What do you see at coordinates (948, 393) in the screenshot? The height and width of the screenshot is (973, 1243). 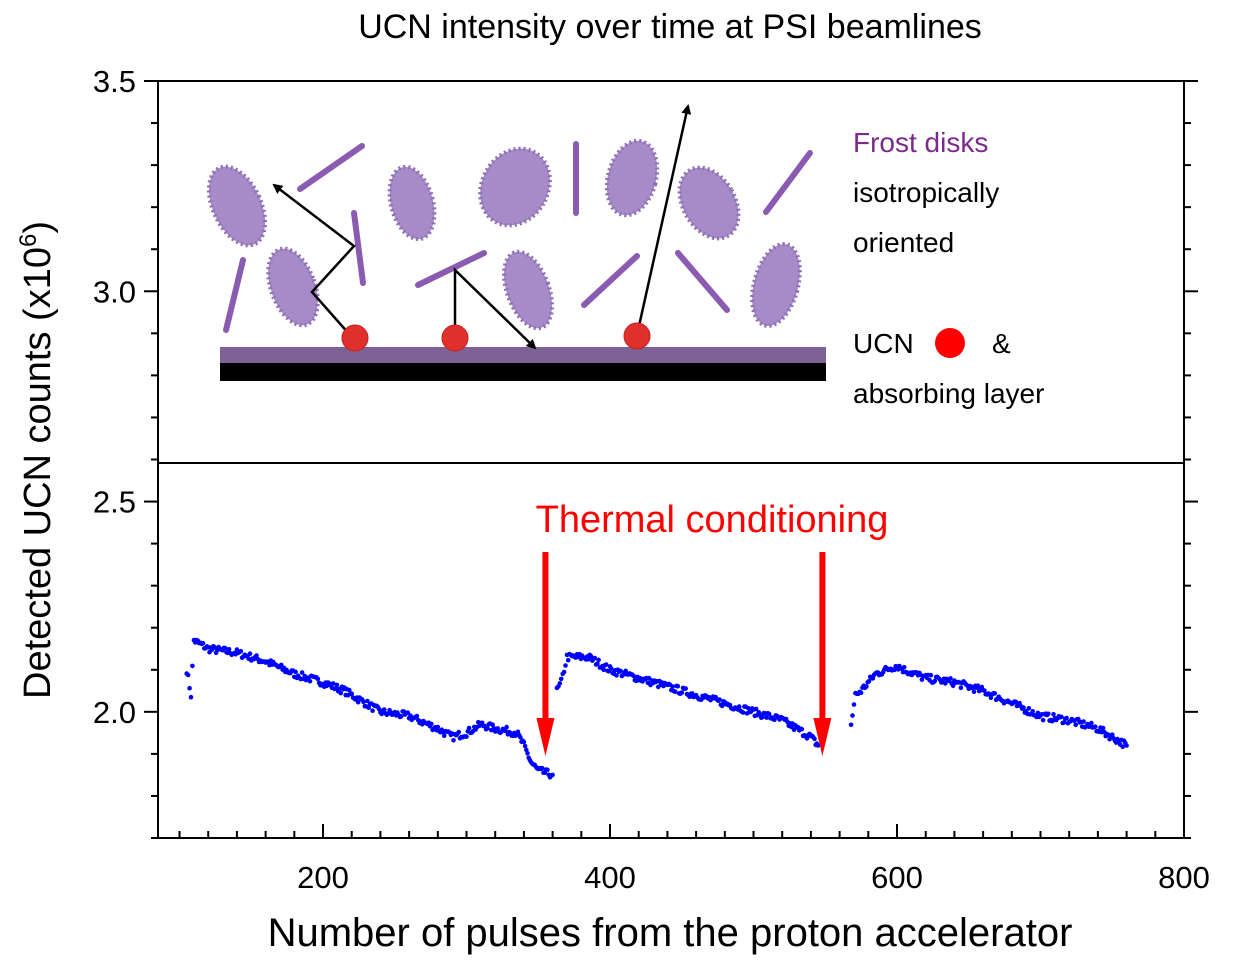 I see `absorbing-layer-label: absorbing layer` at bounding box center [948, 393].